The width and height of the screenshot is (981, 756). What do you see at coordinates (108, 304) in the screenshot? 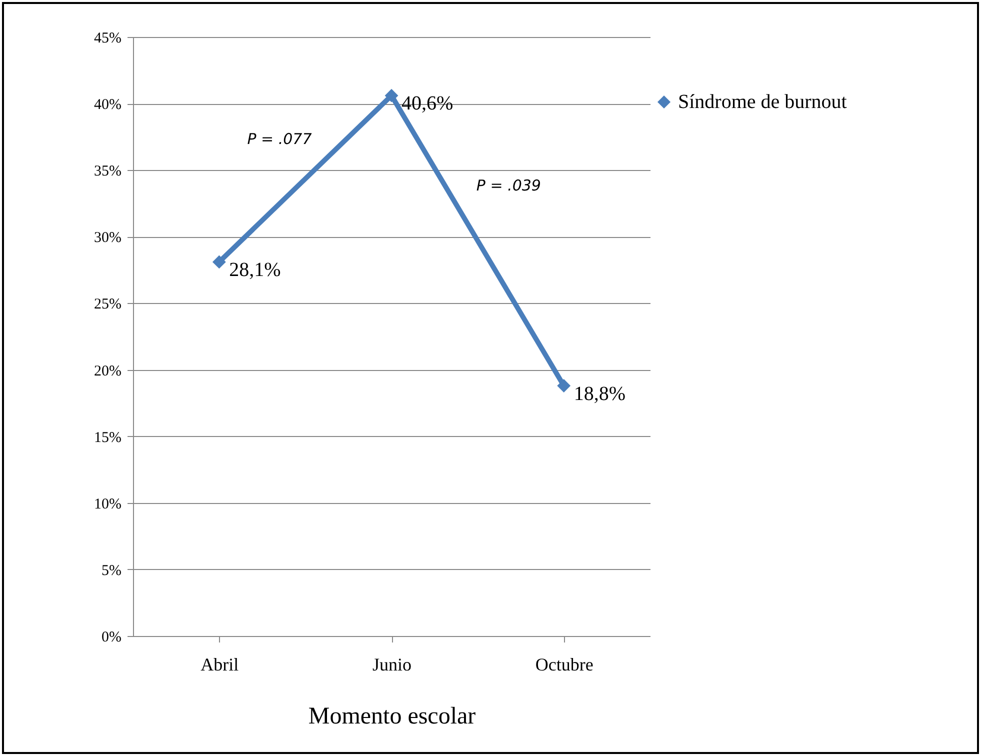
I see `y-tick-label: 25%` at bounding box center [108, 304].